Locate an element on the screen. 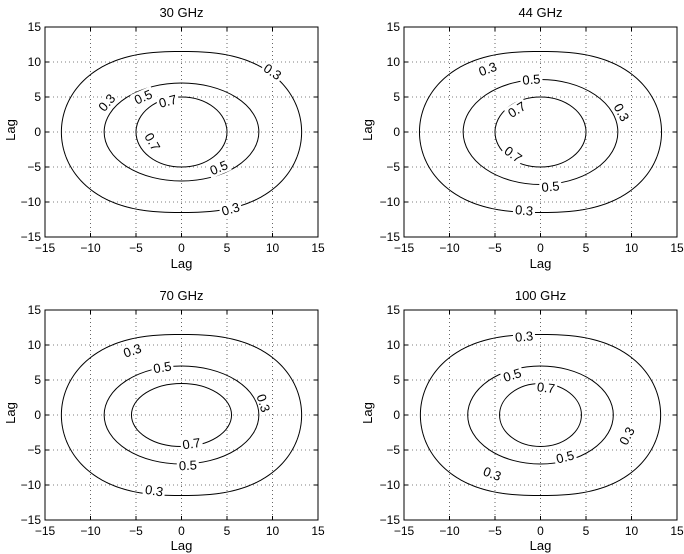 The image size is (684, 554). contour-line-0.5 is located at coordinates (540, 415).